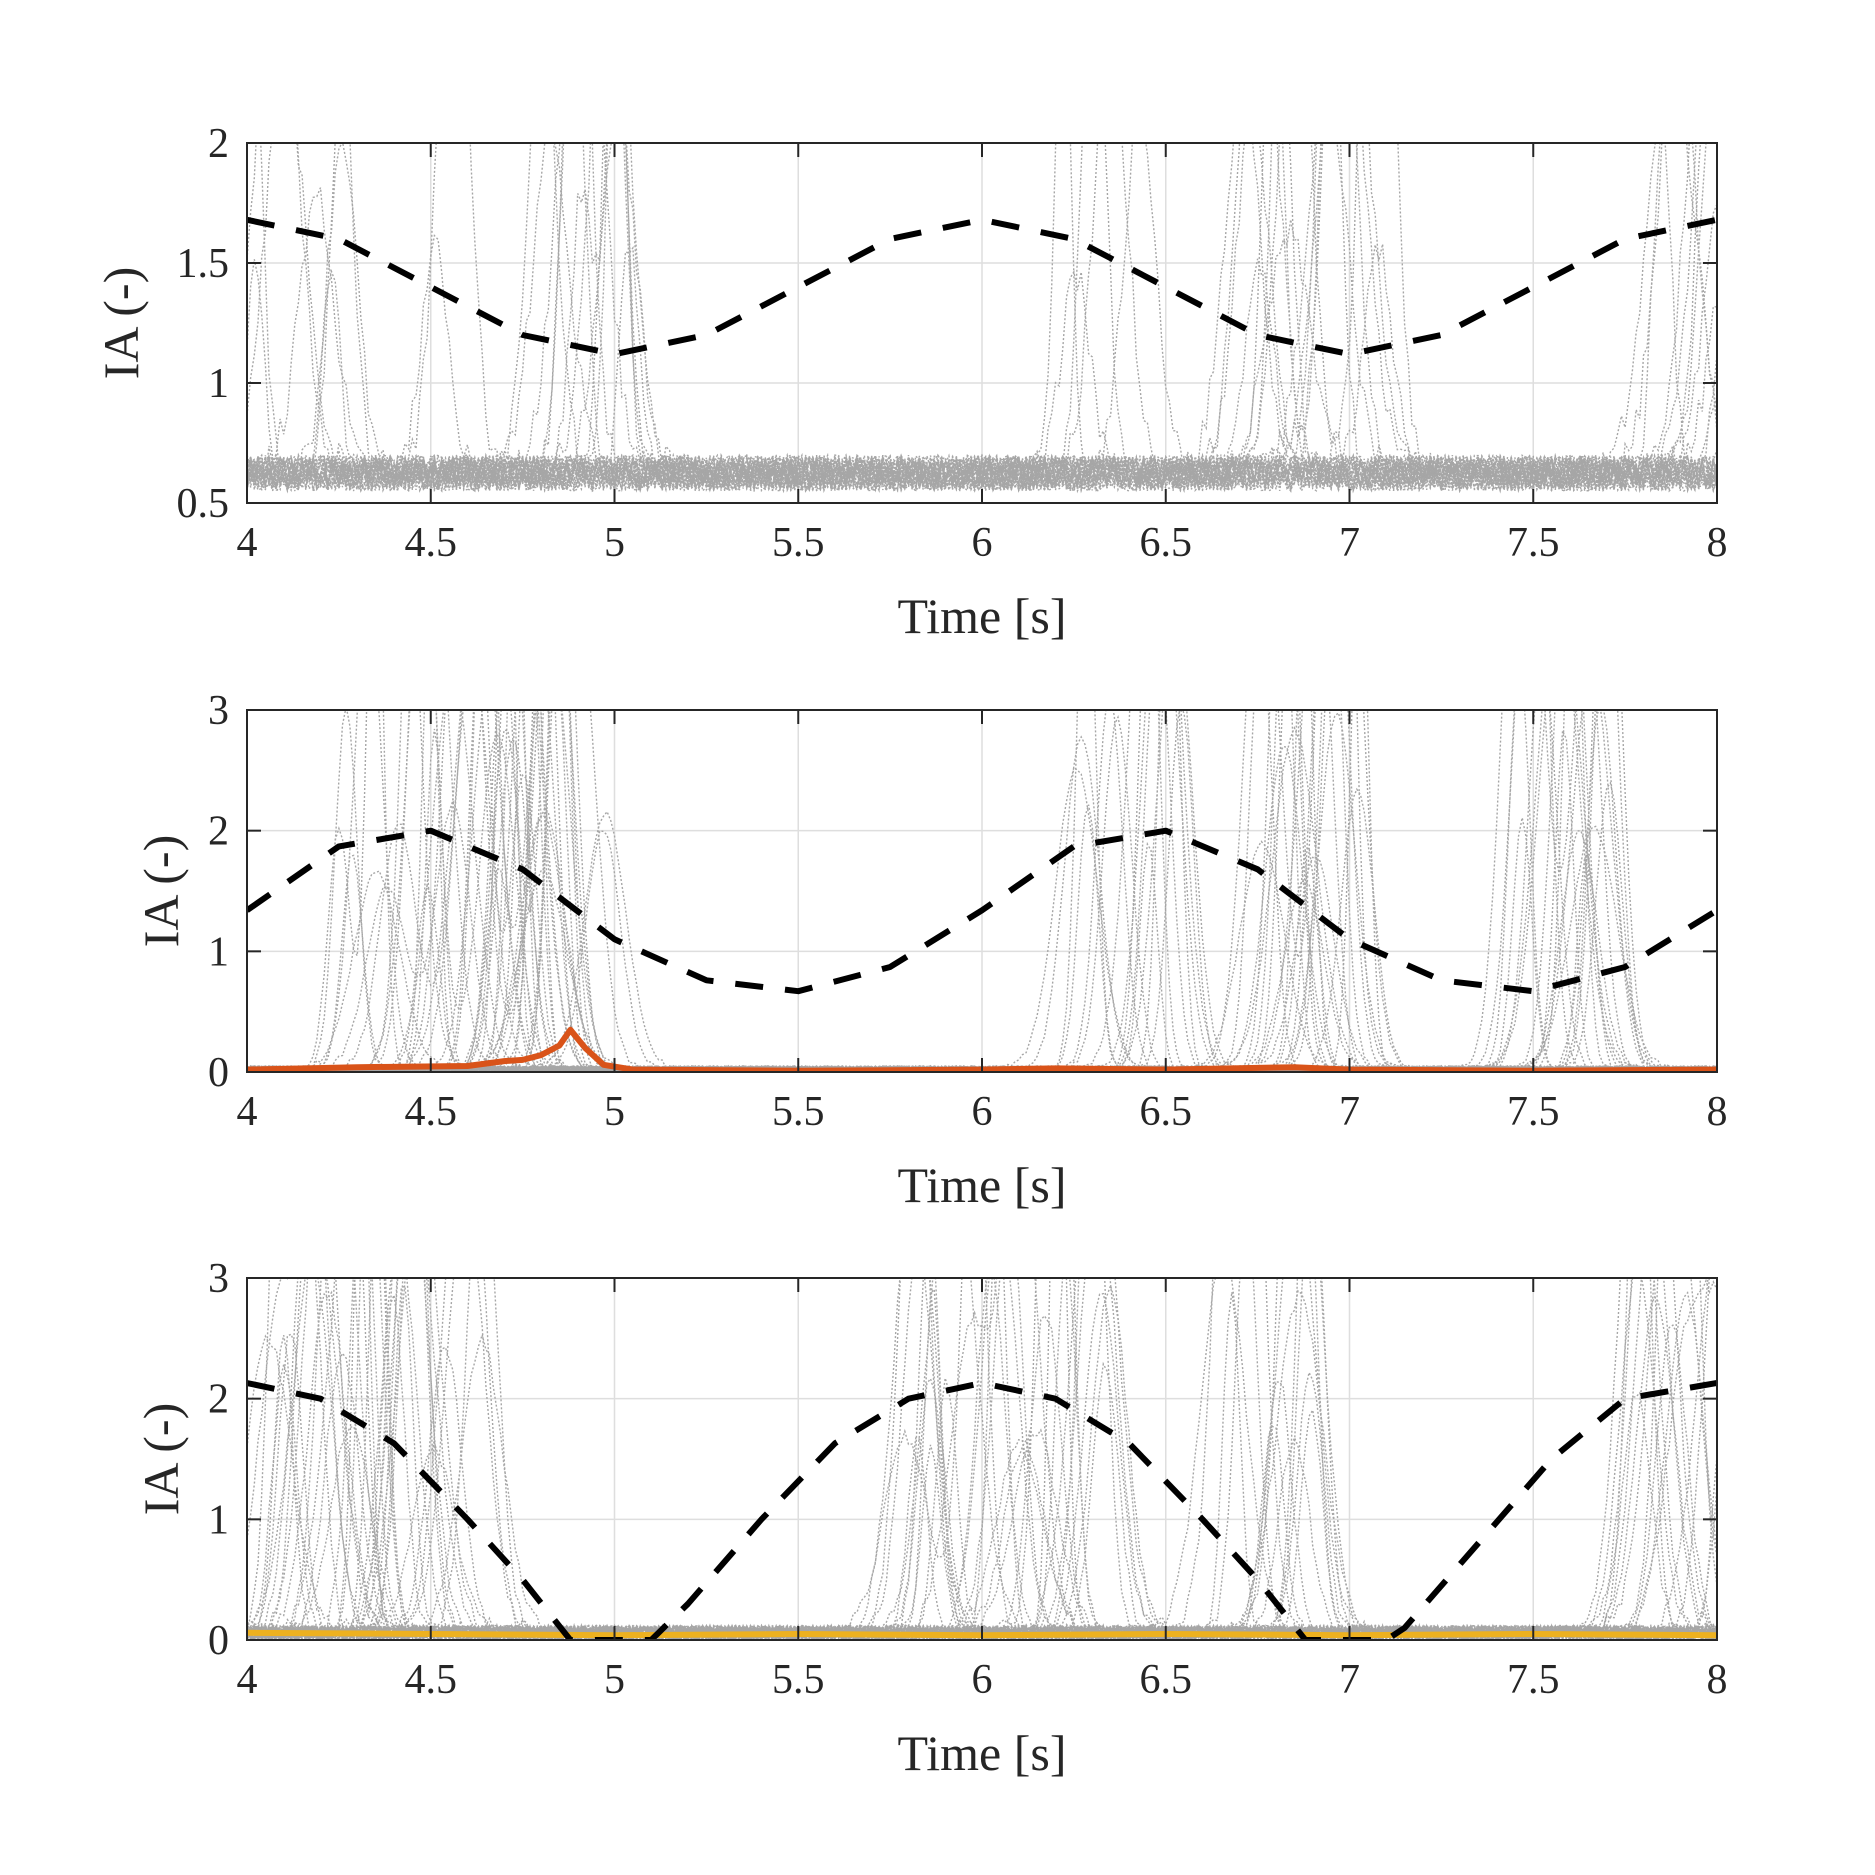 This screenshot has height=1875, width=1875. I want to click on mean-line, so click(982, 1049).